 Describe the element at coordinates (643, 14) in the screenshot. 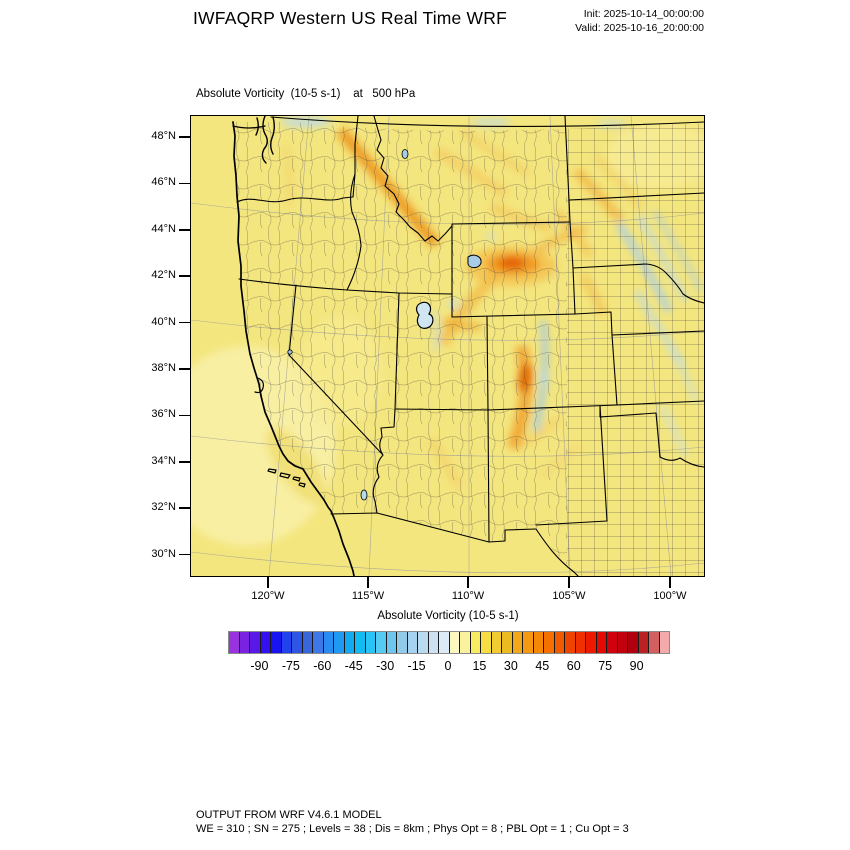

I see `init-time: Init: 2025-10-14_00:00:00` at that location.